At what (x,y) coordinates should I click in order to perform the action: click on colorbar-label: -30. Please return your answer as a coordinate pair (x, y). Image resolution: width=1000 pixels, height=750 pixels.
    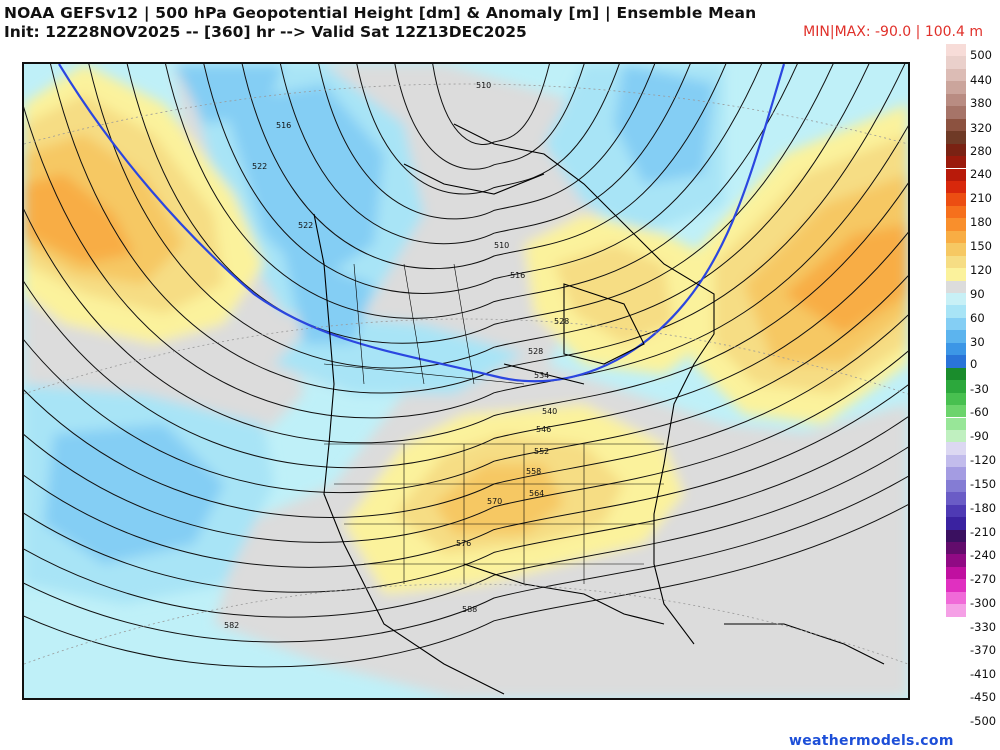
    Looking at the image, I should click on (979, 389).